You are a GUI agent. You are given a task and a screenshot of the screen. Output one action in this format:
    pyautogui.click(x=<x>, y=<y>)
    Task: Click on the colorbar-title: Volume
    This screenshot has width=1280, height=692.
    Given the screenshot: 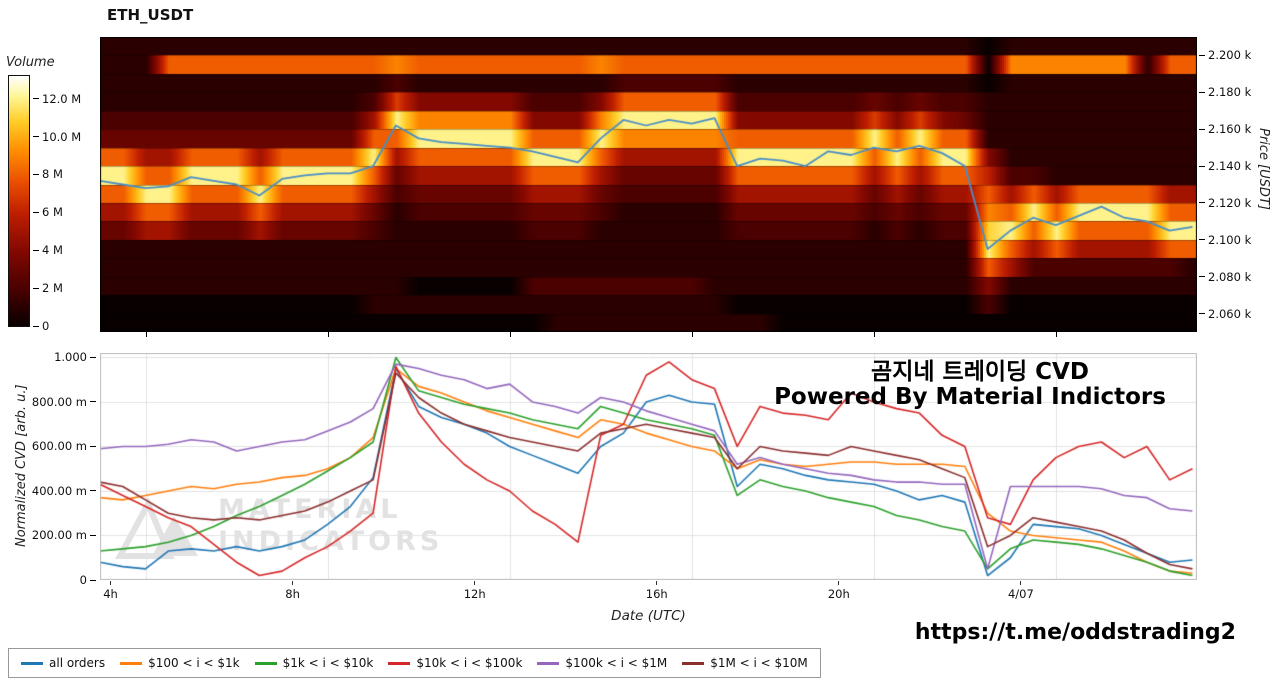 What is the action you would take?
    pyautogui.click(x=30, y=62)
    